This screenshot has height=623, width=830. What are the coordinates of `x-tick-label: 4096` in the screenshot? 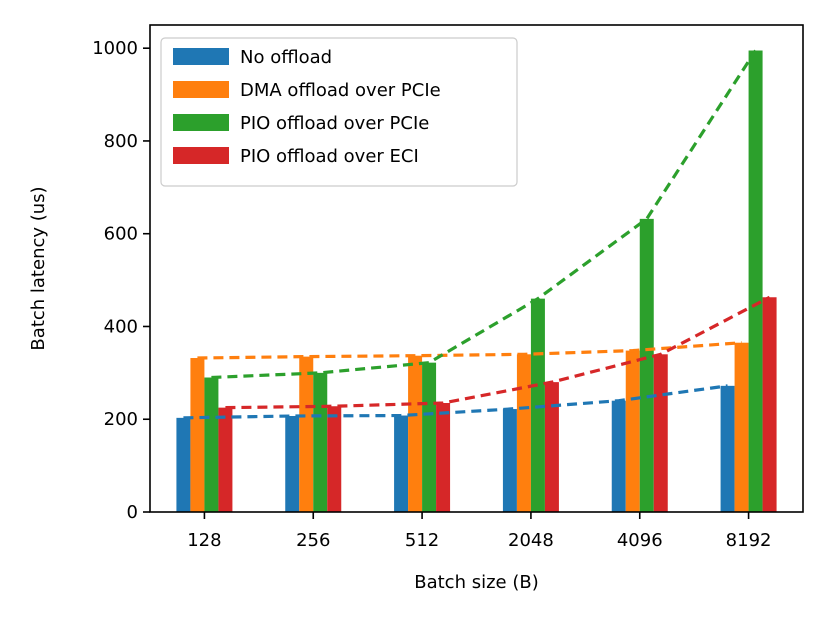 It's located at (640, 540).